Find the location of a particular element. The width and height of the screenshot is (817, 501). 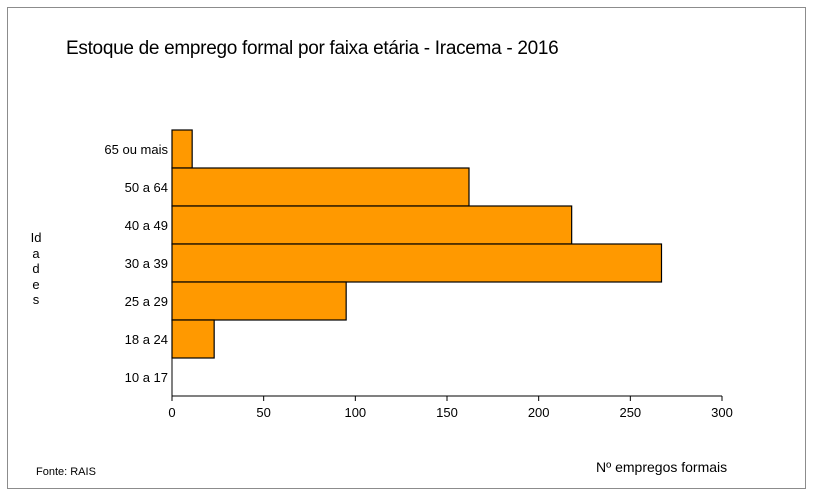

category-label: 50 a 64 is located at coordinates (146, 187).